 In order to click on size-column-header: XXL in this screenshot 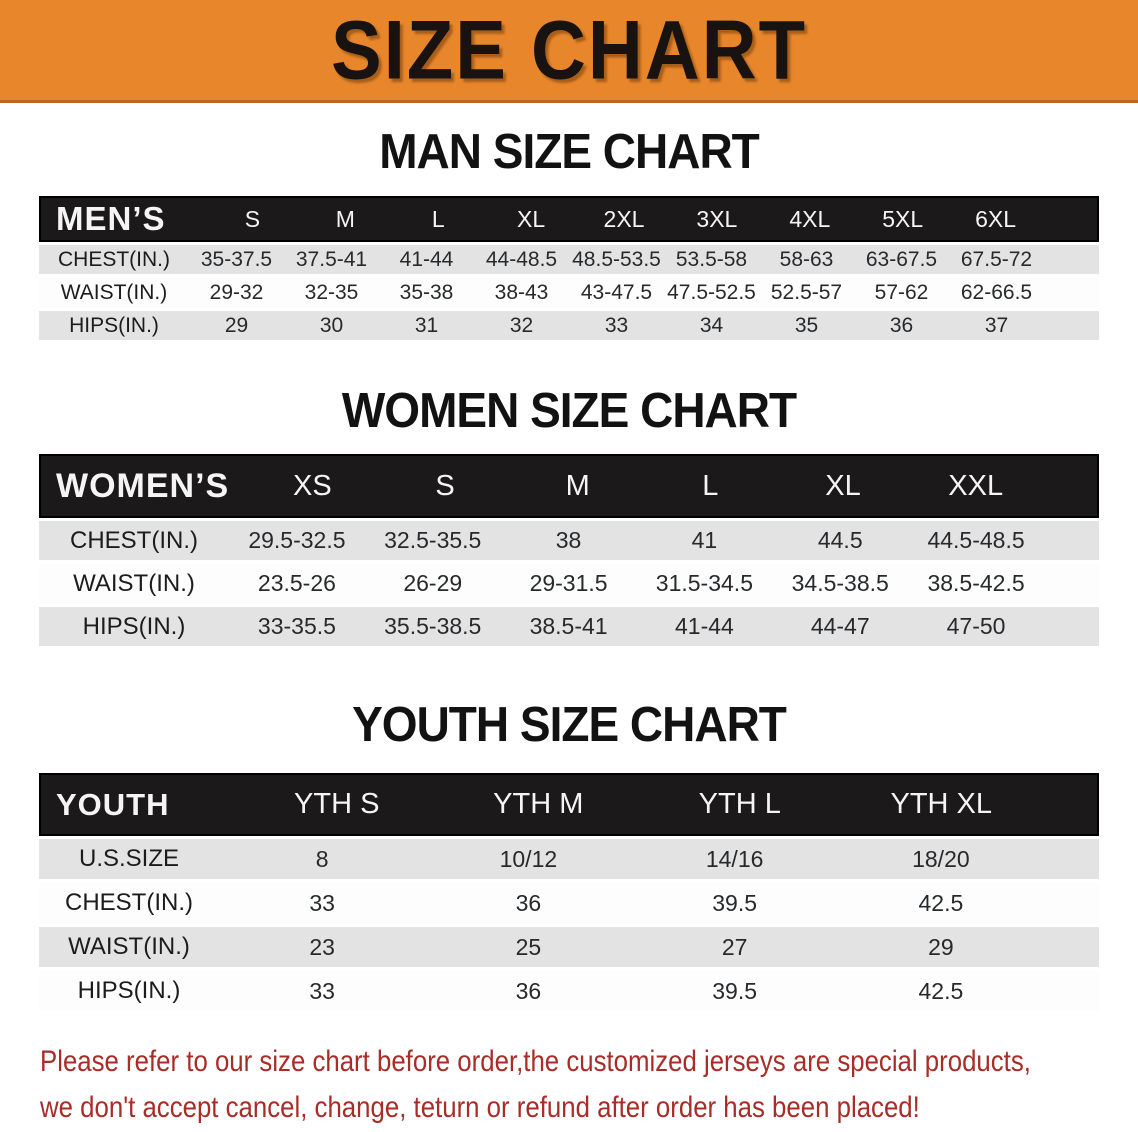, I will do `click(976, 485)`.